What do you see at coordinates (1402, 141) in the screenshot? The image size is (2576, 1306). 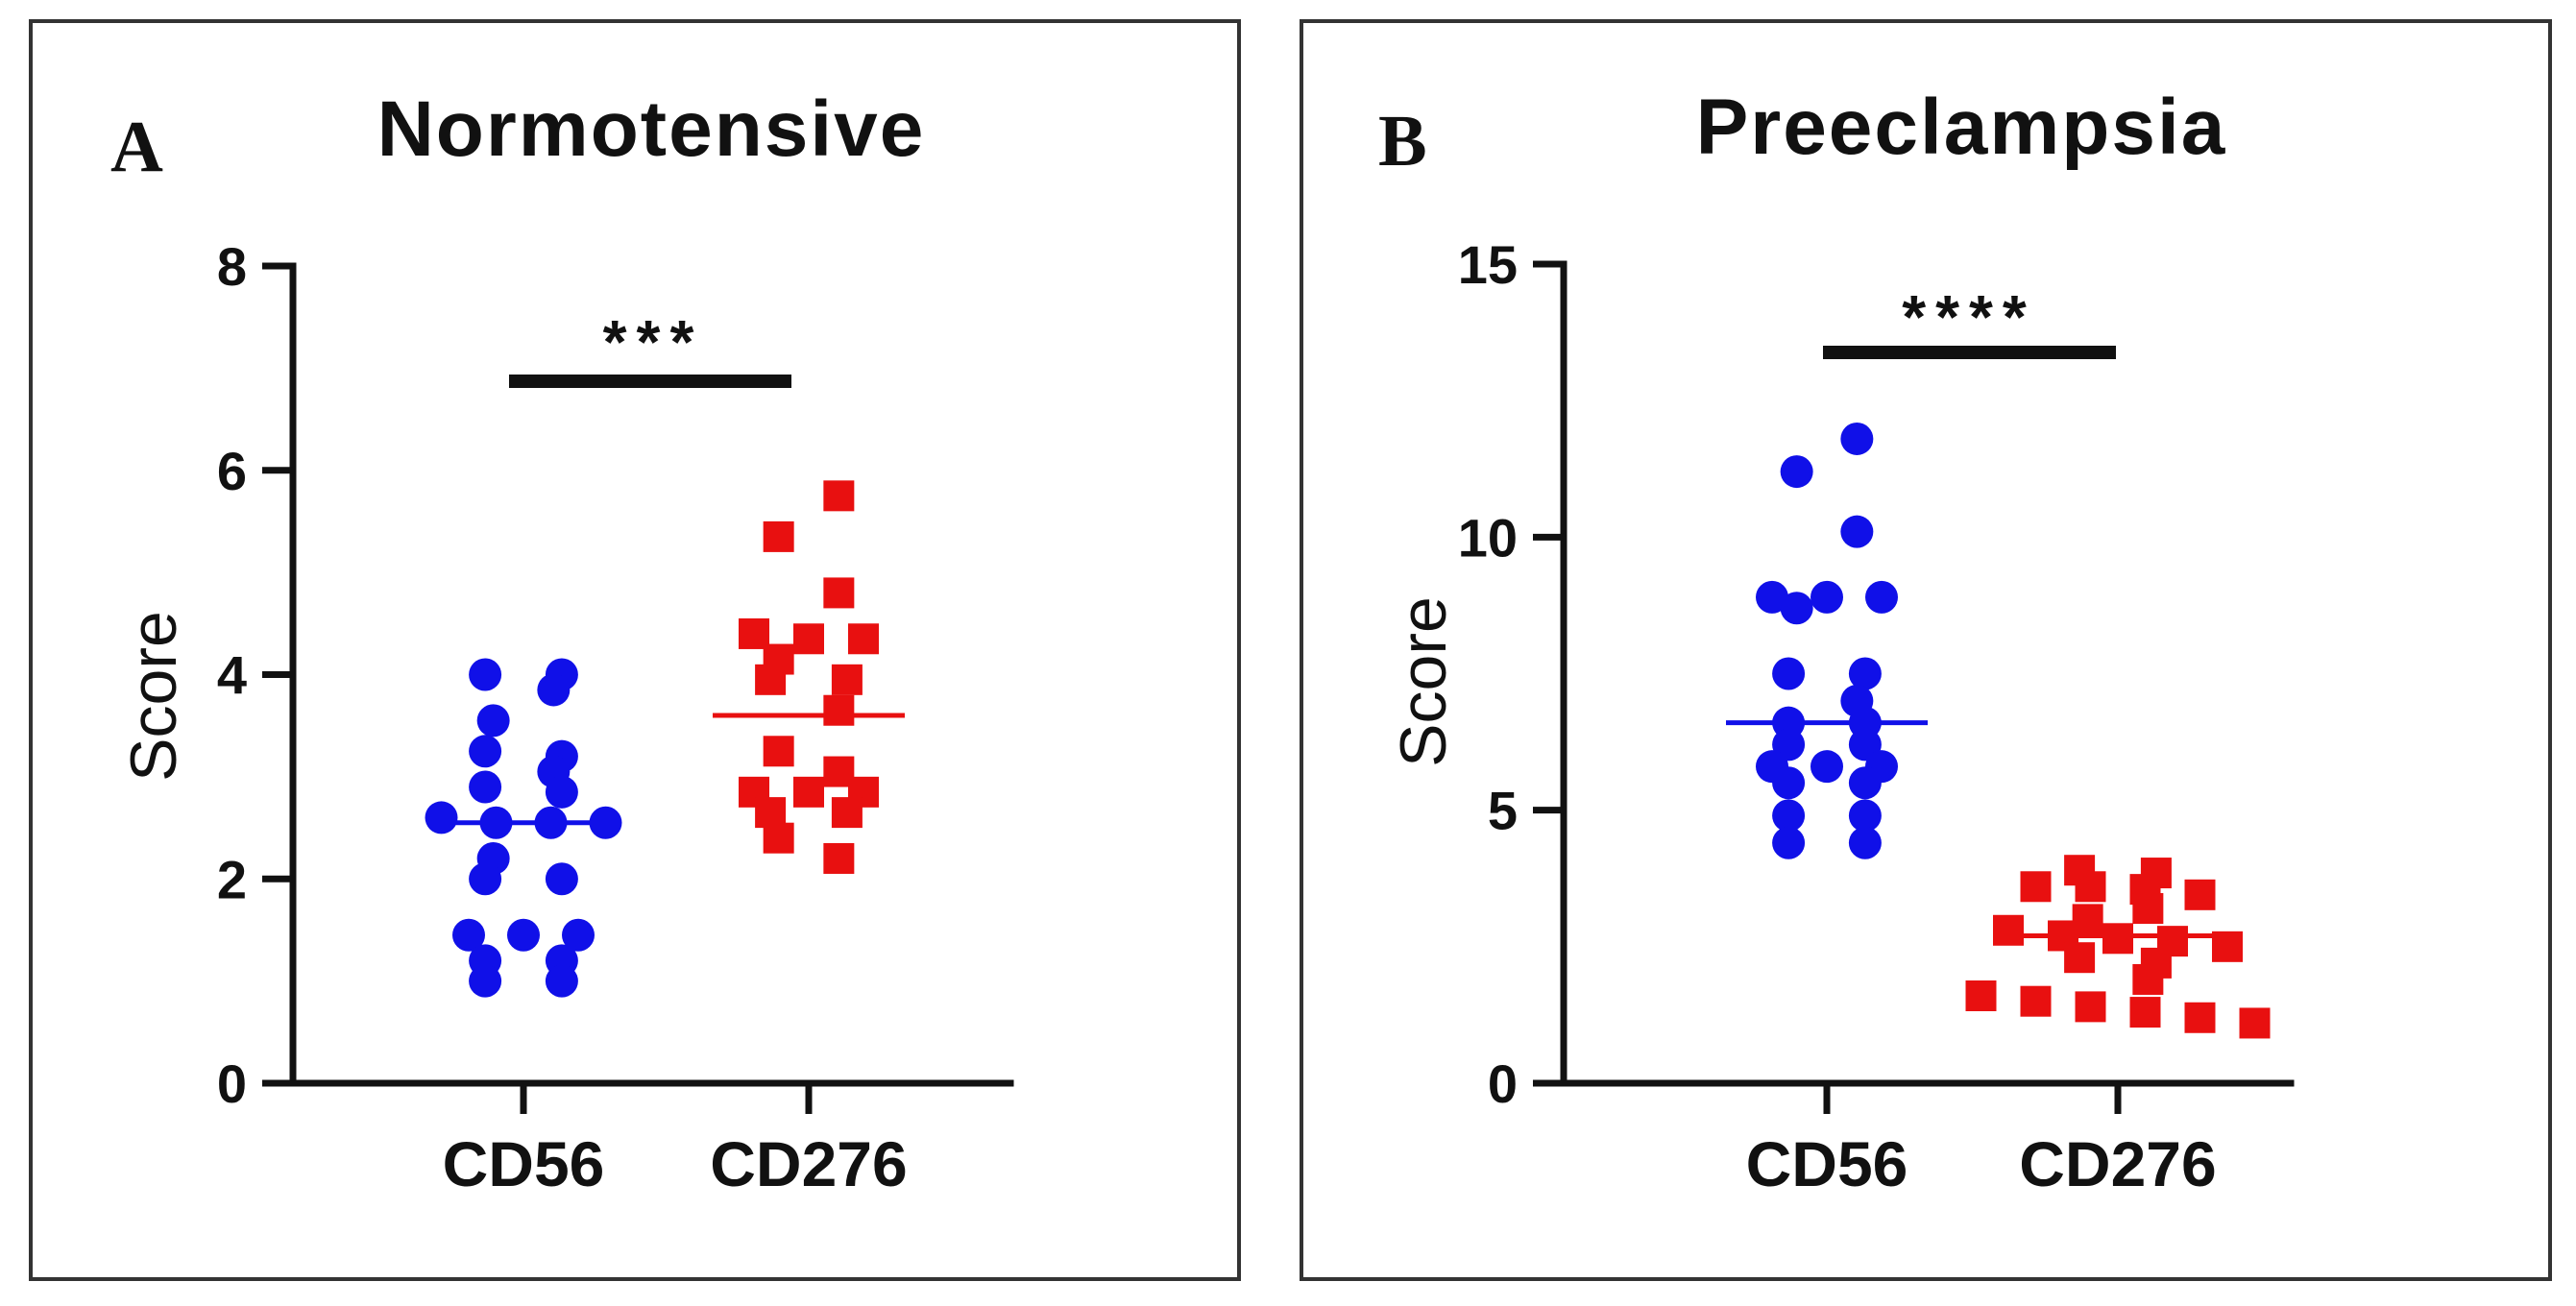 I see `panel-b-letter: B` at bounding box center [1402, 141].